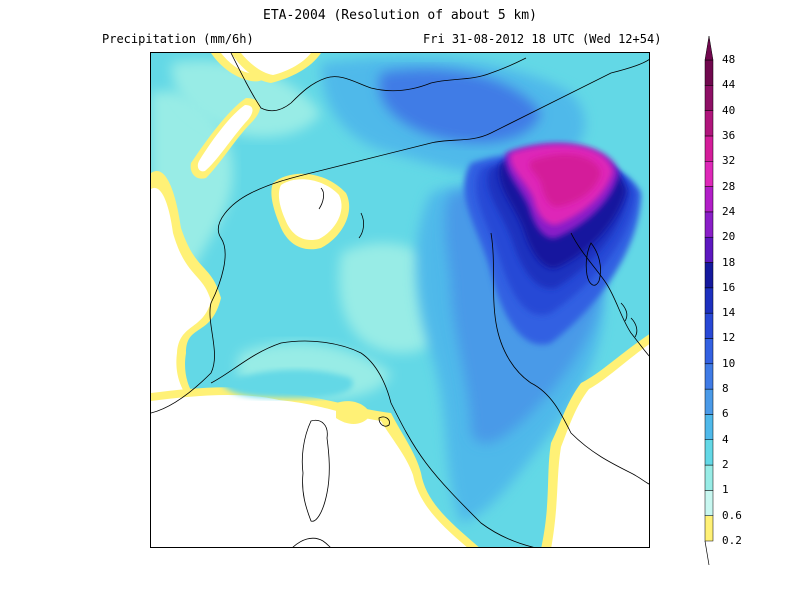  What do you see at coordinates (725, 389) in the screenshot?
I see `colorbar-tick-label: 8` at bounding box center [725, 389].